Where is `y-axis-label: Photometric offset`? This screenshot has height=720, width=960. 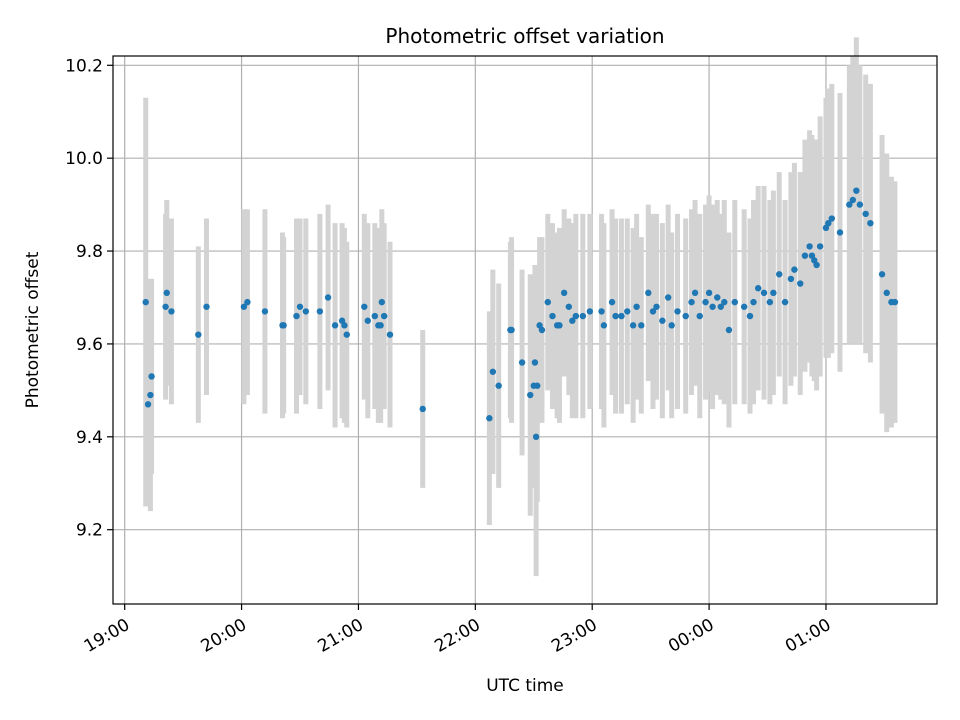 y-axis-label: Photometric offset is located at coordinates (33, 329).